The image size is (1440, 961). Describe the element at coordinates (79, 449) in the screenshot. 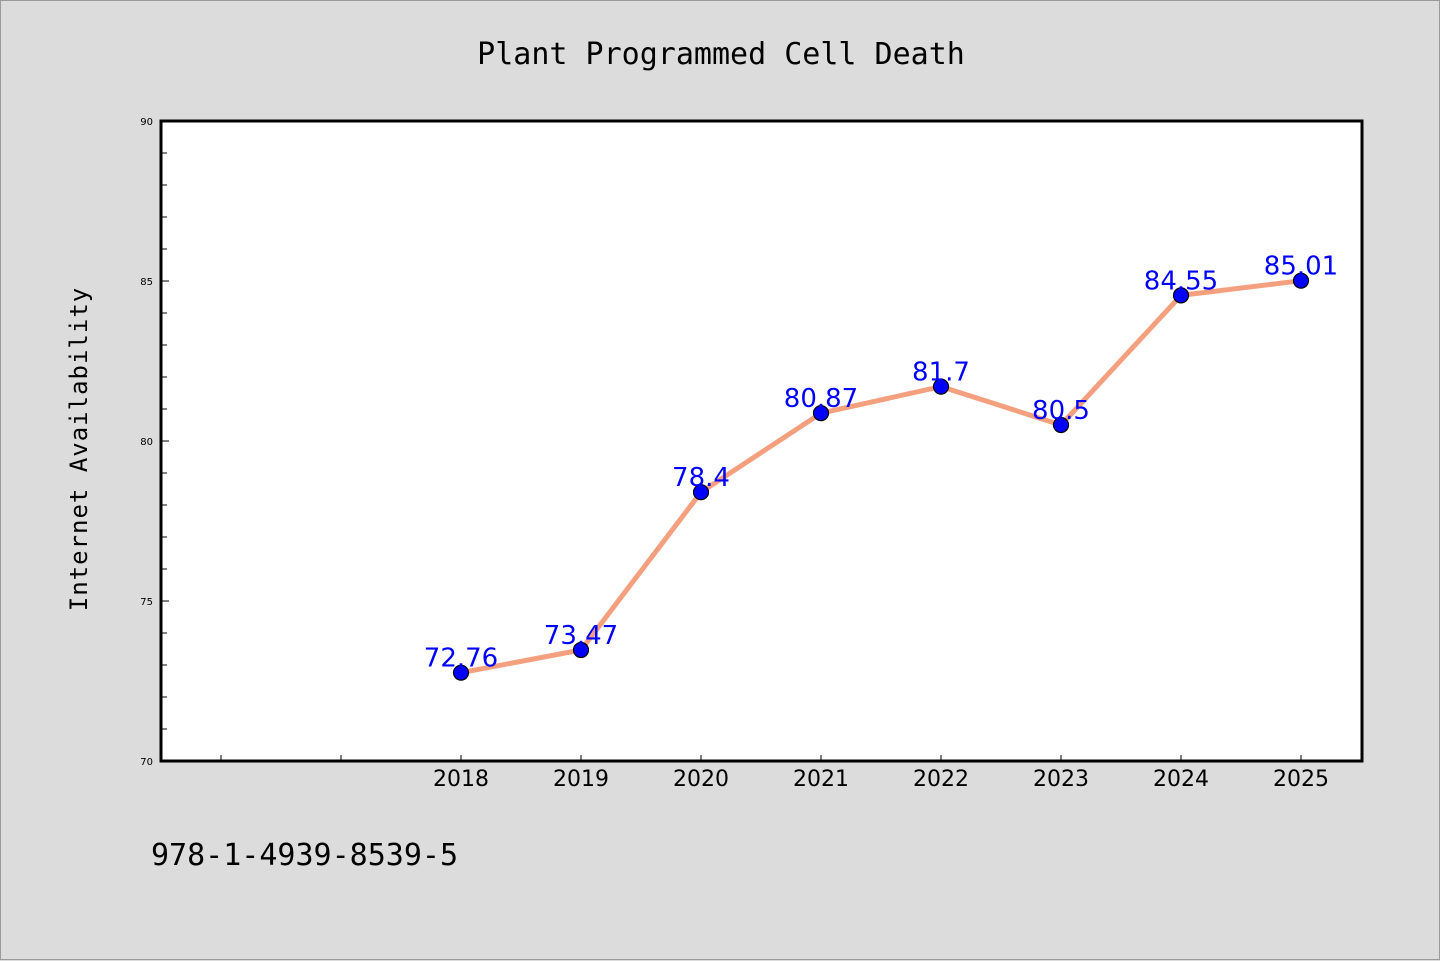

I see `y-axis-label: Internet Availability` at that location.